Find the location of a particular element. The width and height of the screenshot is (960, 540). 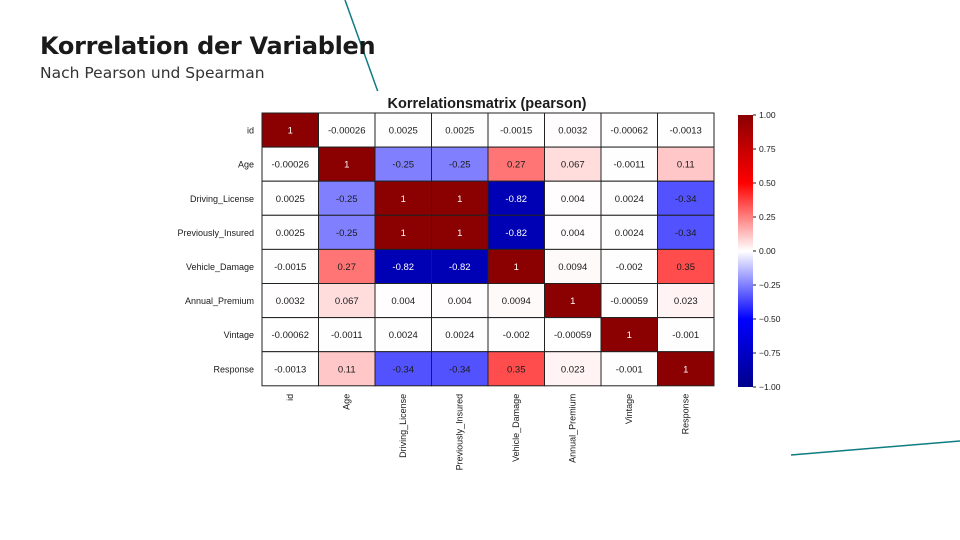

row-label: id is located at coordinates (250, 131).